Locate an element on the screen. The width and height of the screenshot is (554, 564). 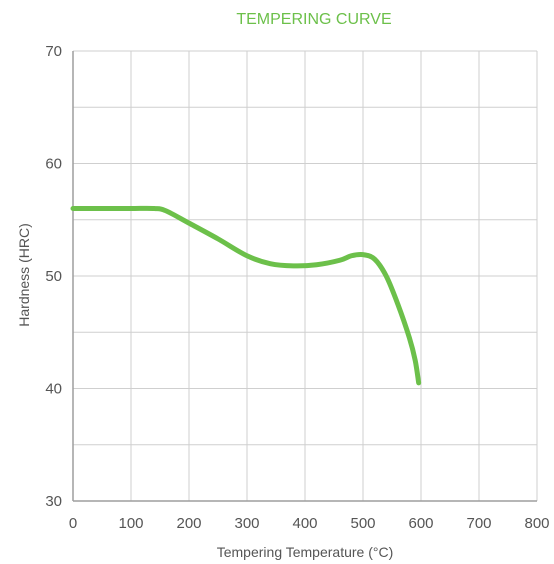
x-tick-label: 600 is located at coordinates (420, 523).